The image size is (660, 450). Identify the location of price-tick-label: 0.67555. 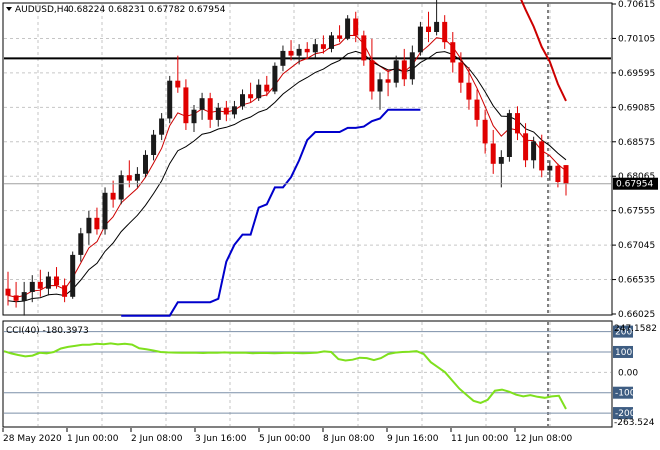
(636, 212).